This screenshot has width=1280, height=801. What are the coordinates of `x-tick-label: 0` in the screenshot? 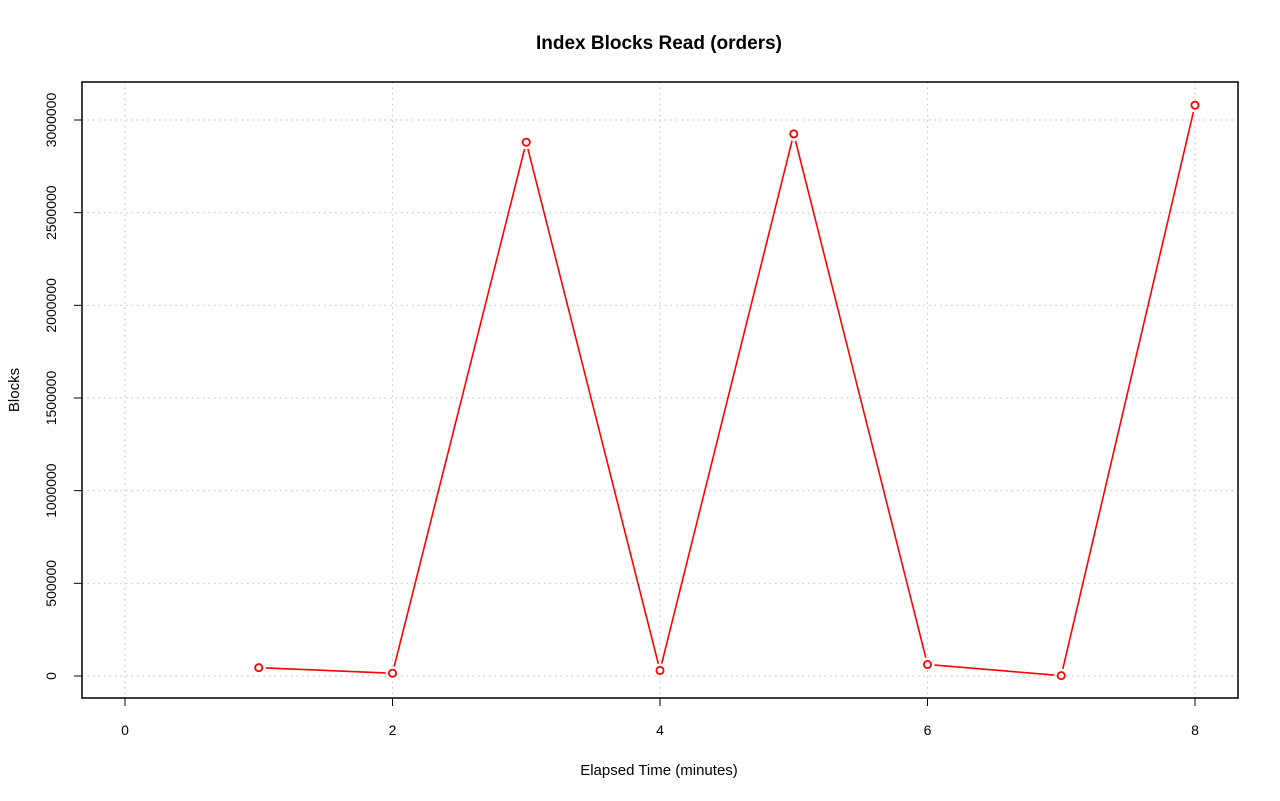 It's located at (125, 730).